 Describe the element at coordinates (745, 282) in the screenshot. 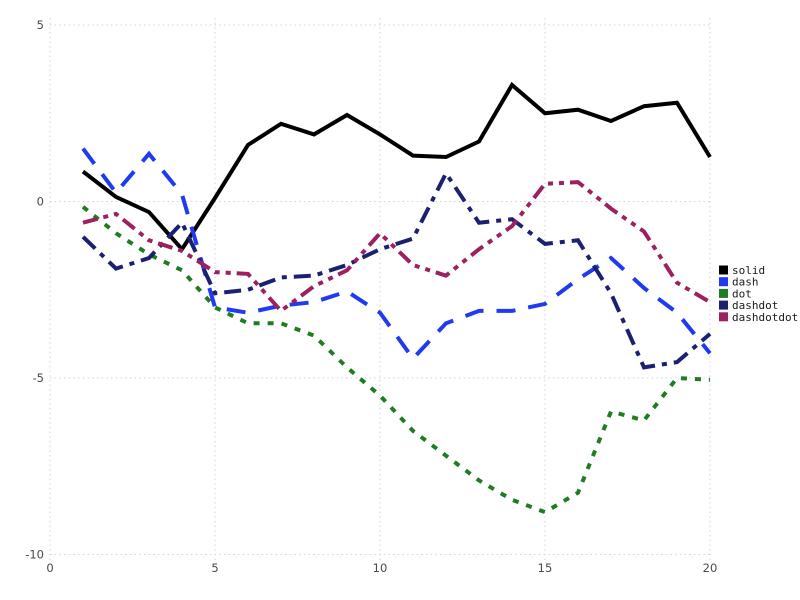

I see `legend-label-dash: dash` at that location.